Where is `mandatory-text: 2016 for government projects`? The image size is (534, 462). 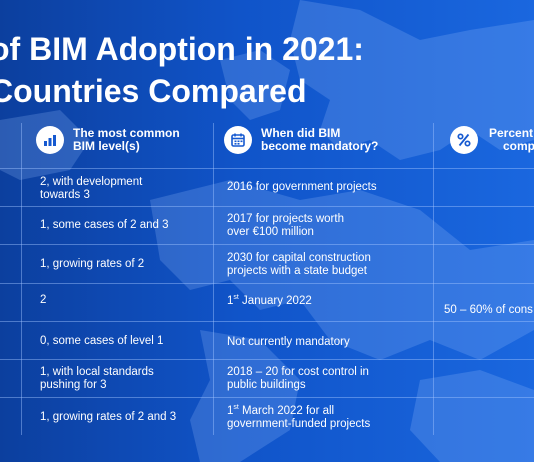
mandatory-text: 2016 for government projects is located at coordinates (302, 187).